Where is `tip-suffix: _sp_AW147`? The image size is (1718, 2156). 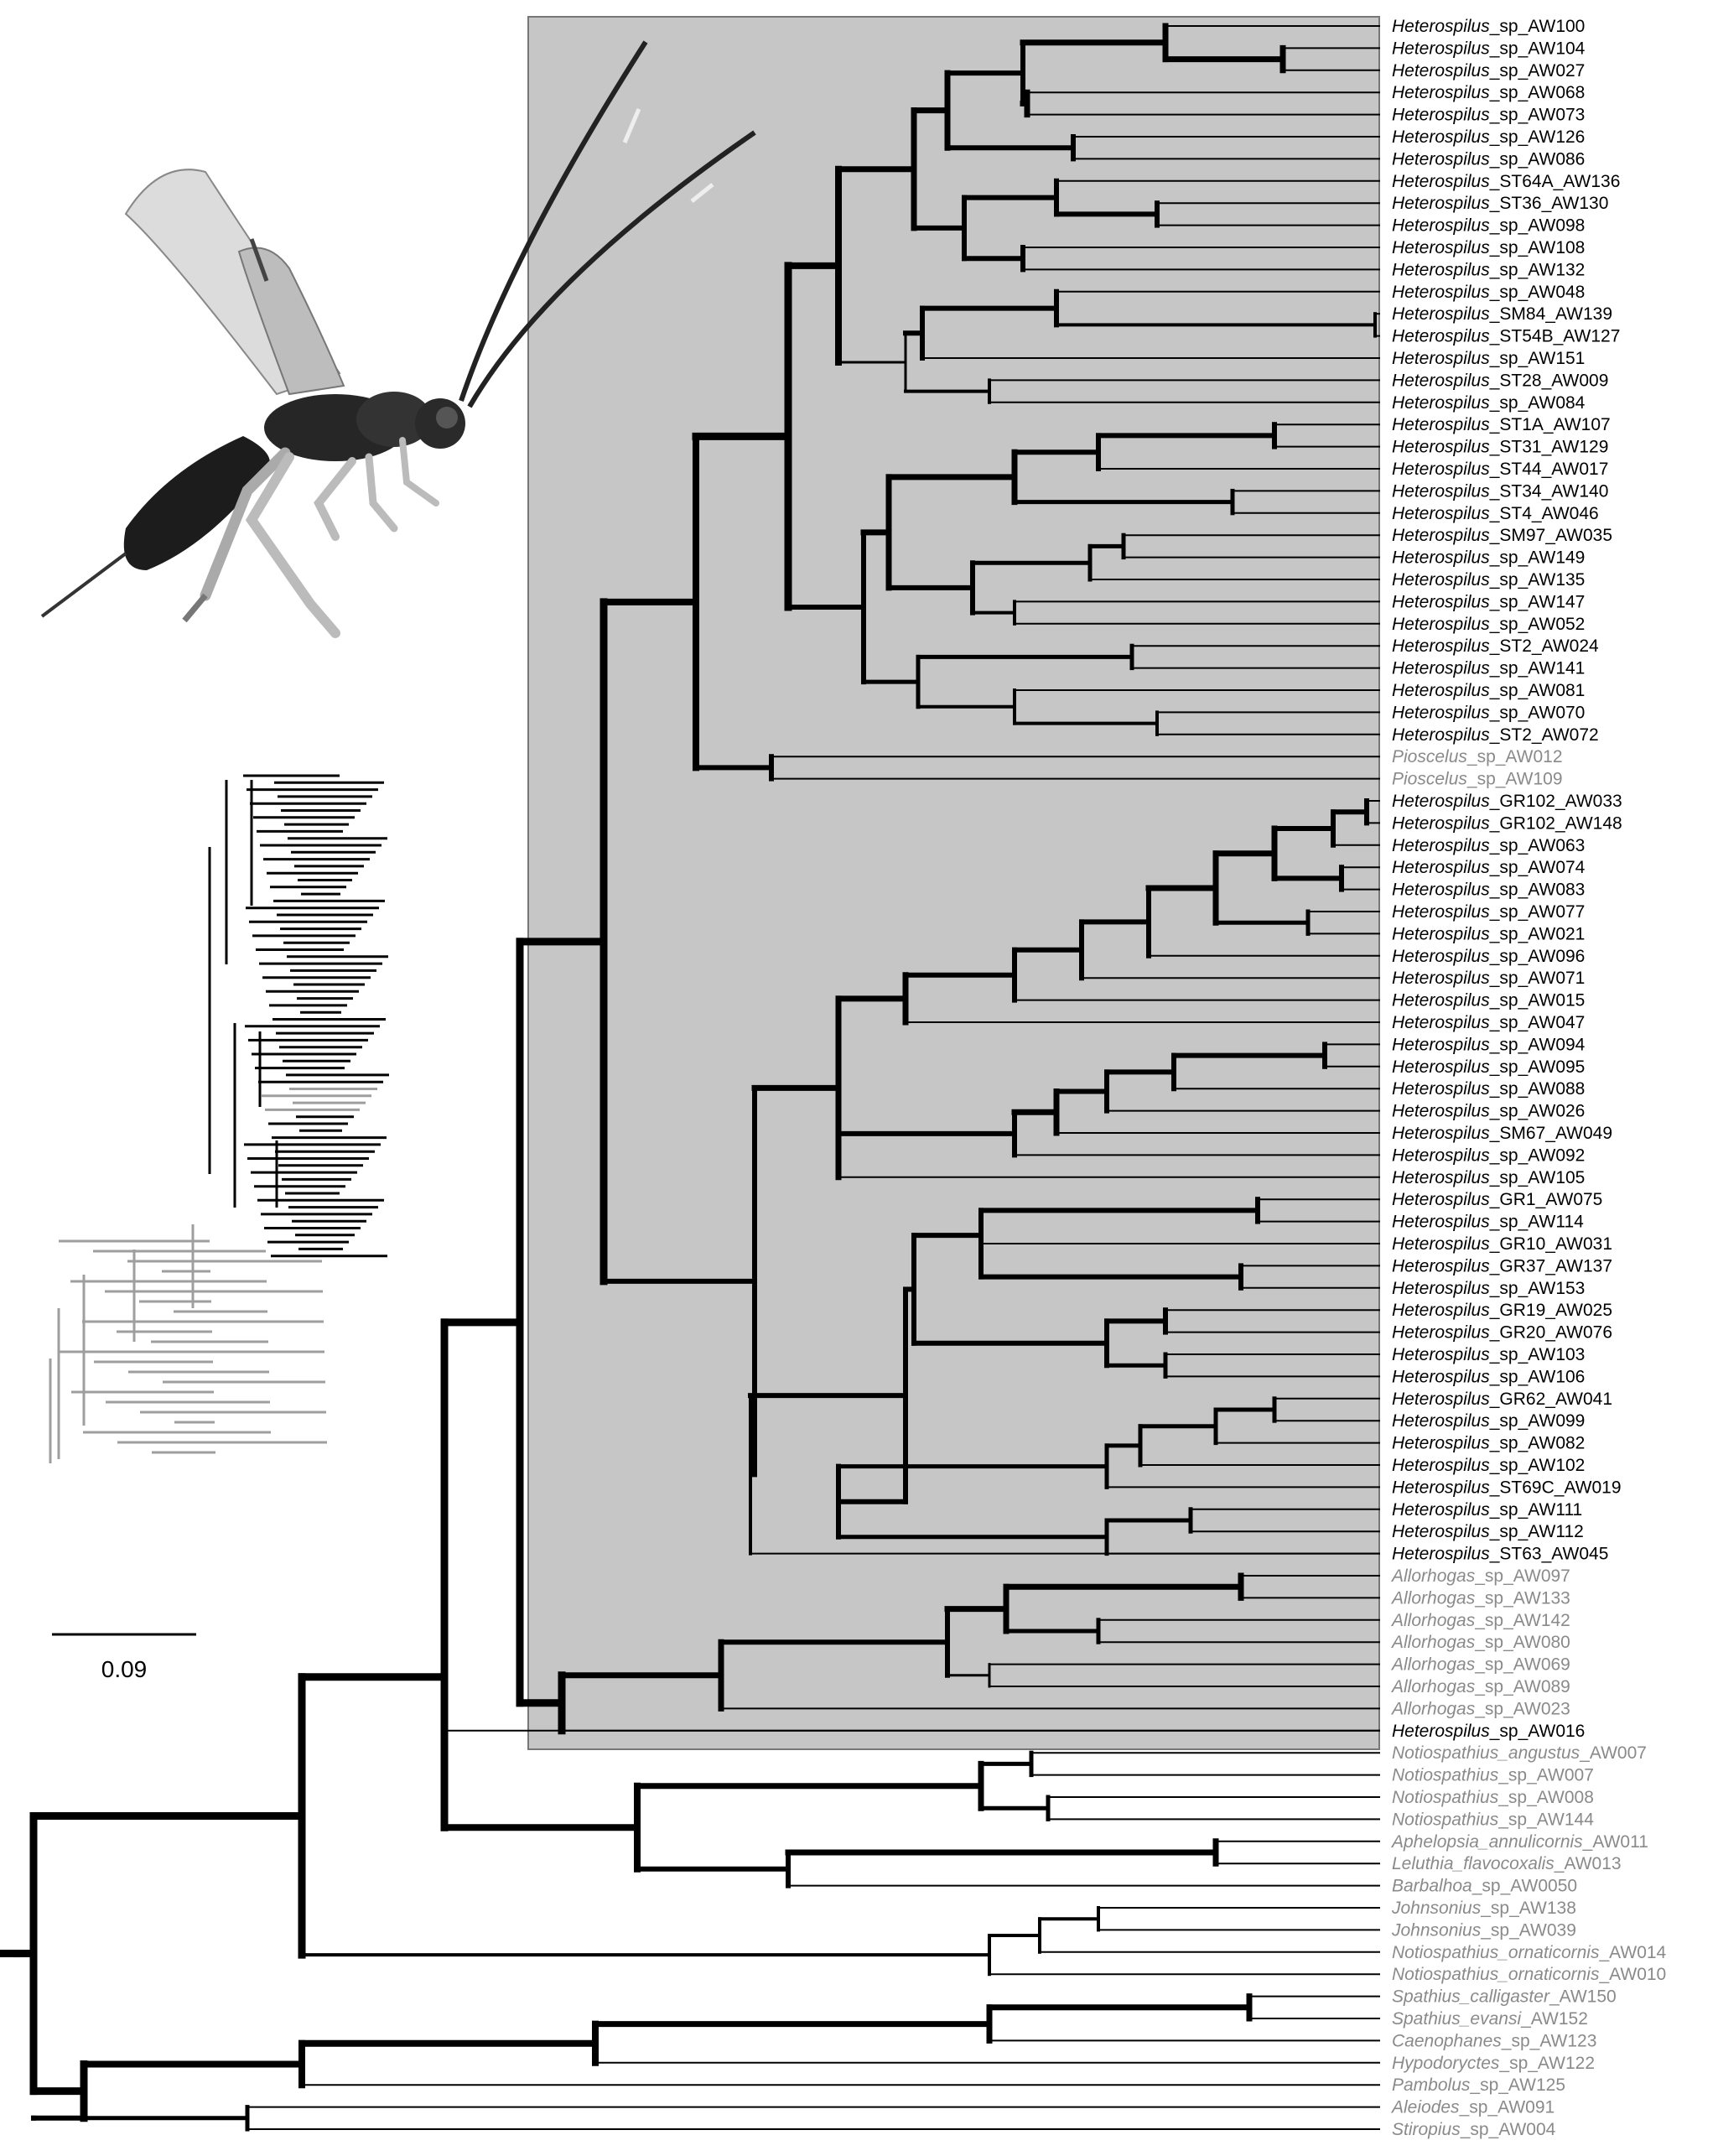 tip-suffix: _sp_AW147 is located at coordinates (1538, 601).